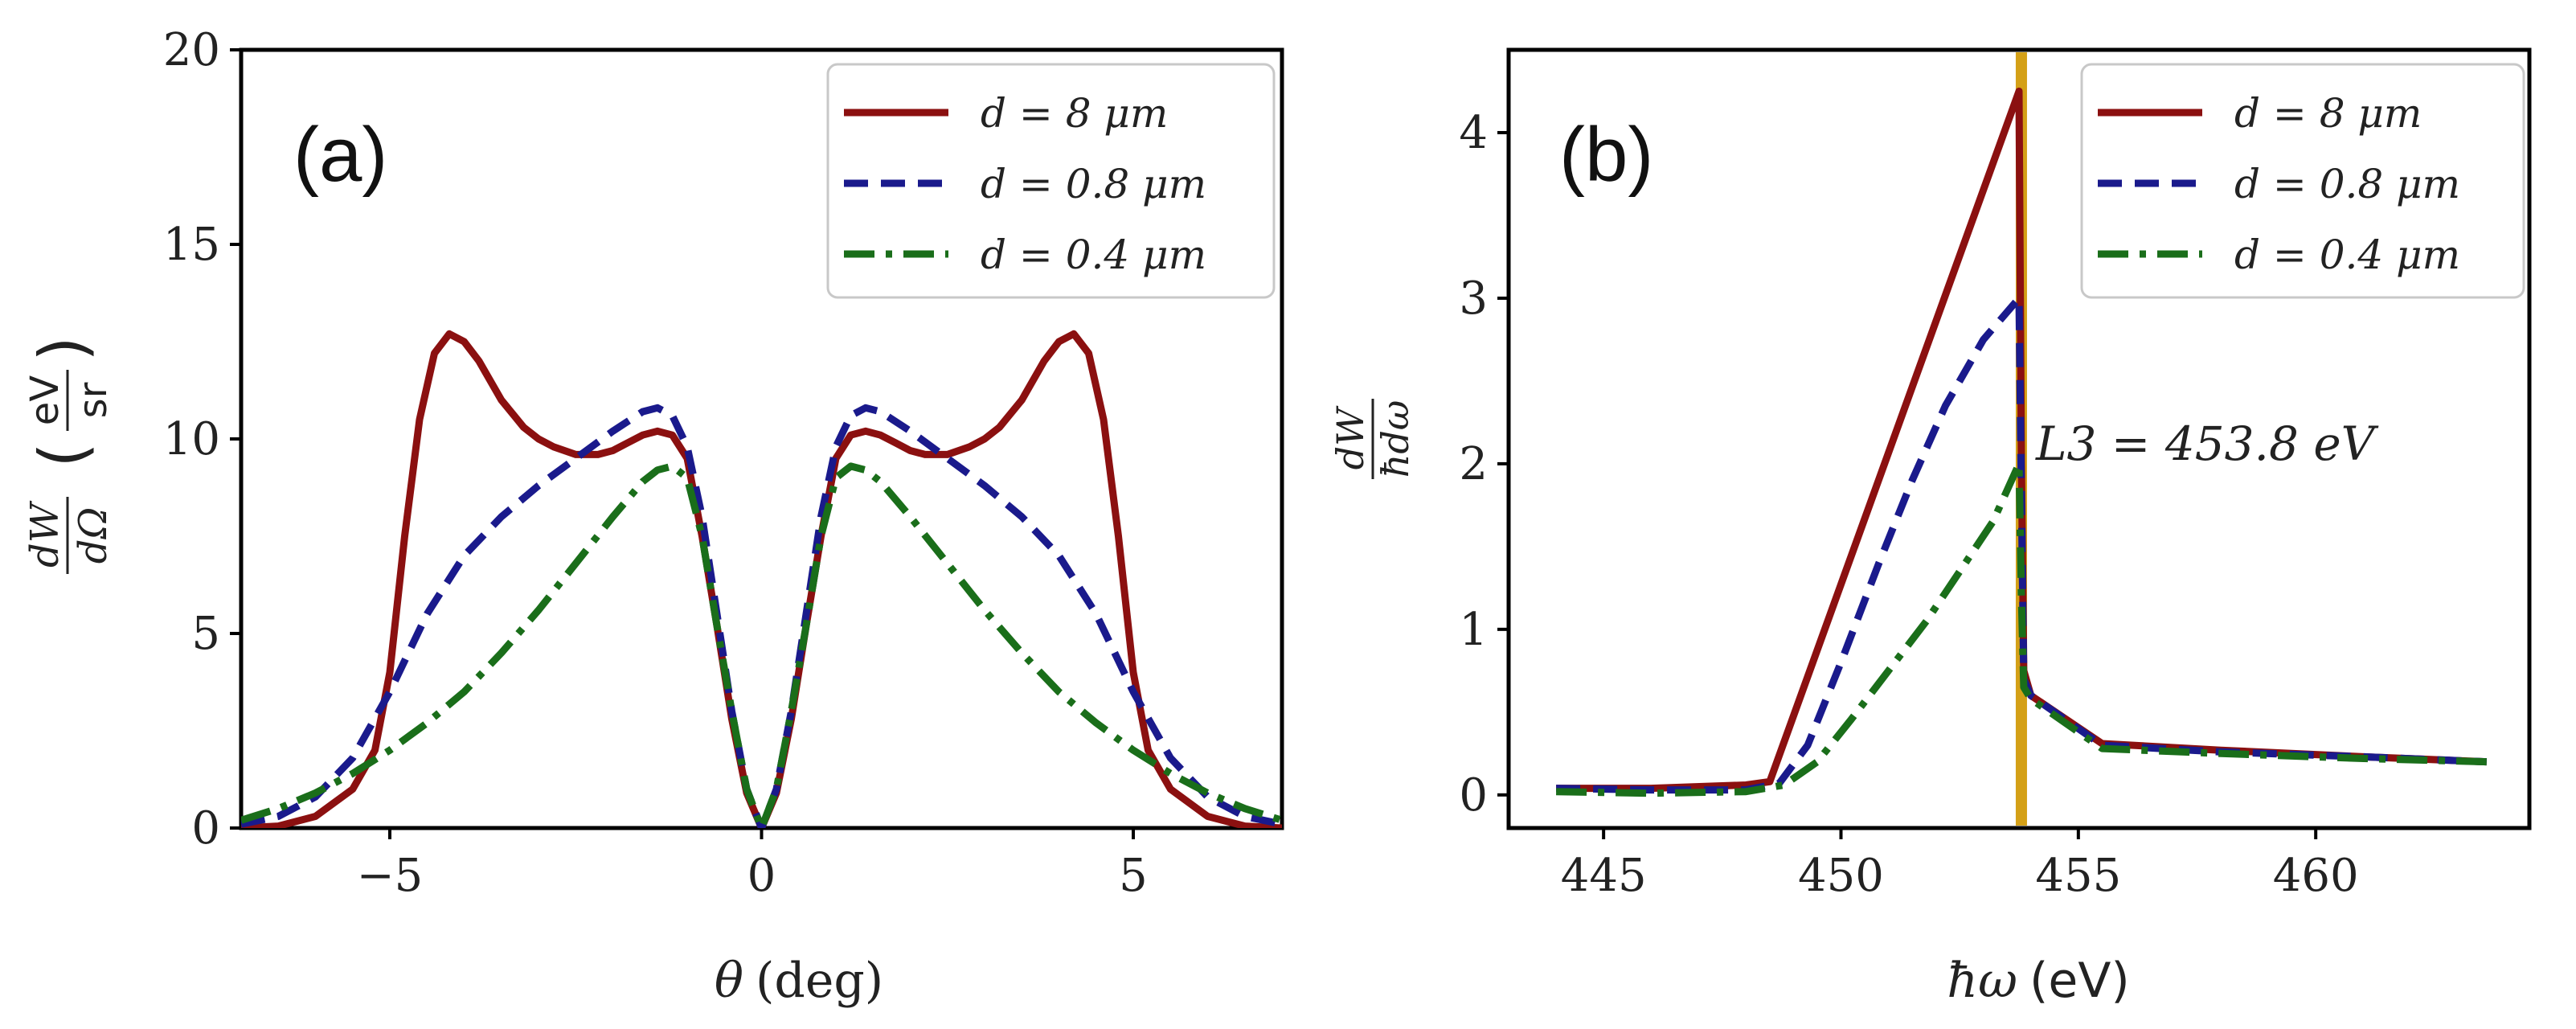  Describe the element at coordinates (1133, 876) in the screenshot. I see `x-tick-label: 5` at that location.